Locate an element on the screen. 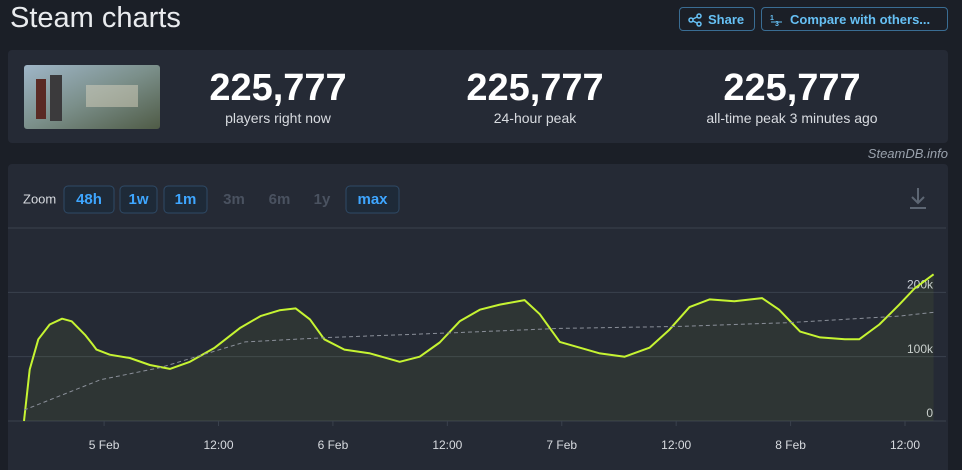 The image size is (962, 470). share-label: Share is located at coordinates (726, 19).